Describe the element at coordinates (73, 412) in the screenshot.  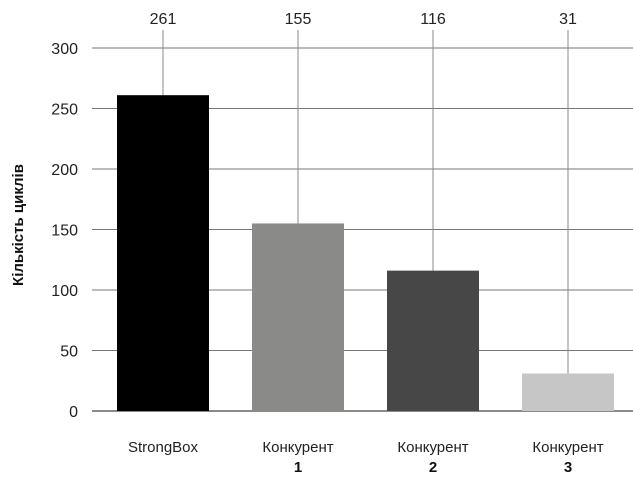
I see `y-tick-label: 0` at that location.